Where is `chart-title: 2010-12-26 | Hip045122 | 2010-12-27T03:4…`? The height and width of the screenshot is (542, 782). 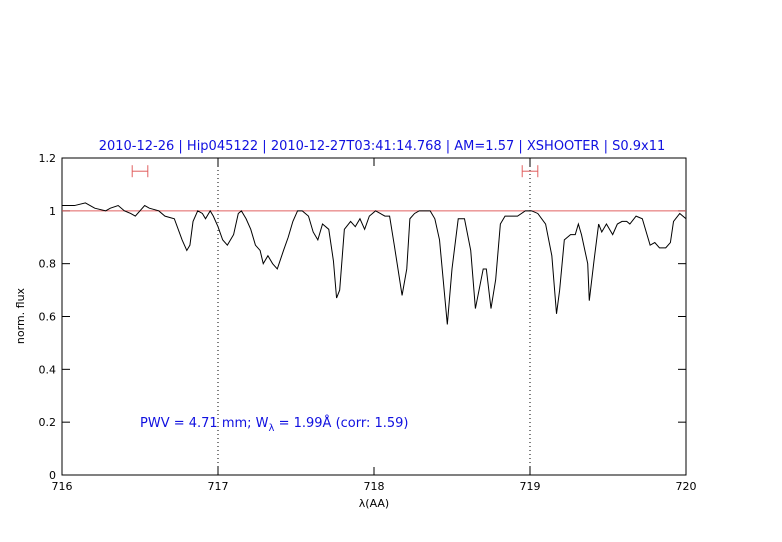
chart-title: 2010-12-26 | Hip045122 | 2010-12-27T03:4… is located at coordinates (382, 146).